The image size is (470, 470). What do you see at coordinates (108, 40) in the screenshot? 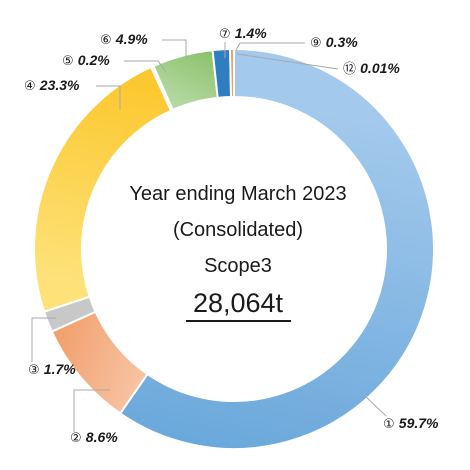
I see `slice-marker: ⑥` at bounding box center [108, 40].